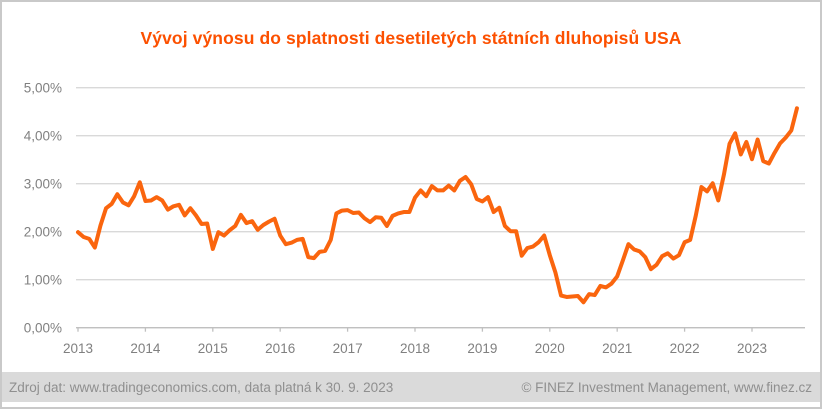 Image resolution: width=822 pixels, height=409 pixels. What do you see at coordinates (43, 231) in the screenshot?
I see `y-axis-tick-label: 2,00%` at bounding box center [43, 231].